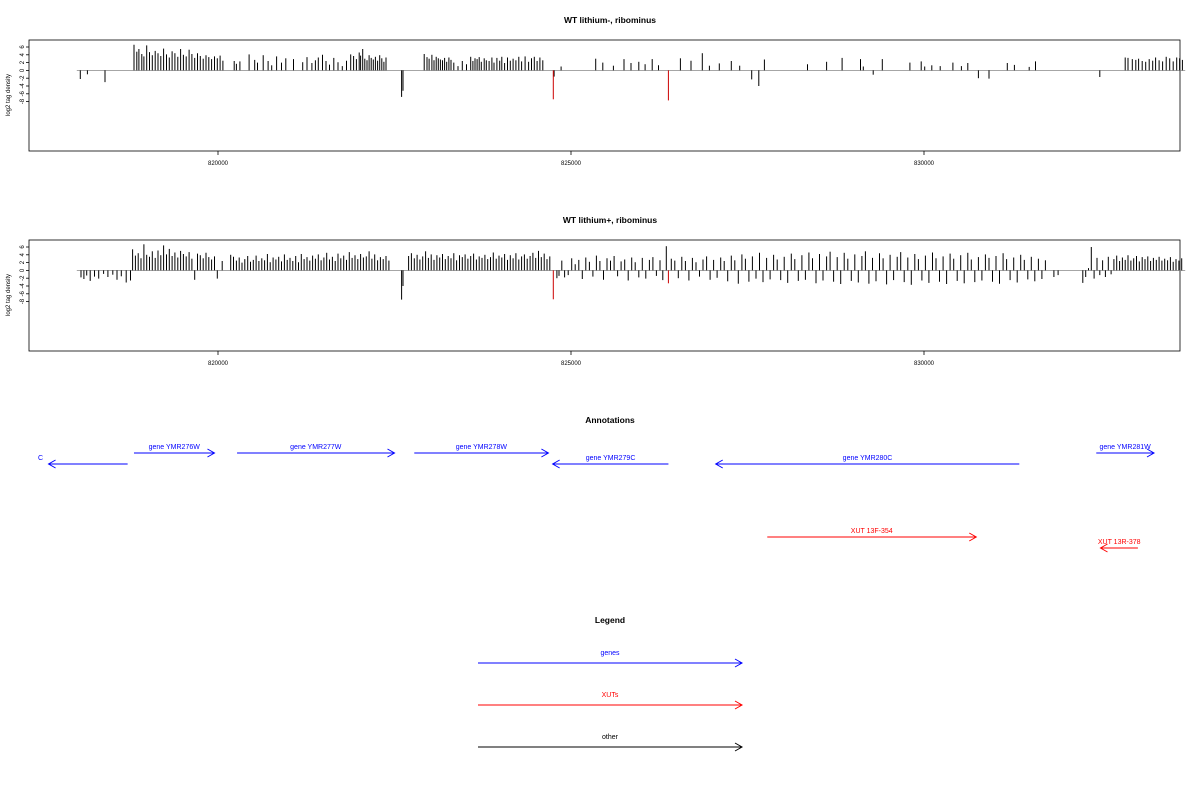 The image size is (1200, 800). What do you see at coordinates (40, 458) in the screenshot?
I see `feature-label: C` at bounding box center [40, 458].